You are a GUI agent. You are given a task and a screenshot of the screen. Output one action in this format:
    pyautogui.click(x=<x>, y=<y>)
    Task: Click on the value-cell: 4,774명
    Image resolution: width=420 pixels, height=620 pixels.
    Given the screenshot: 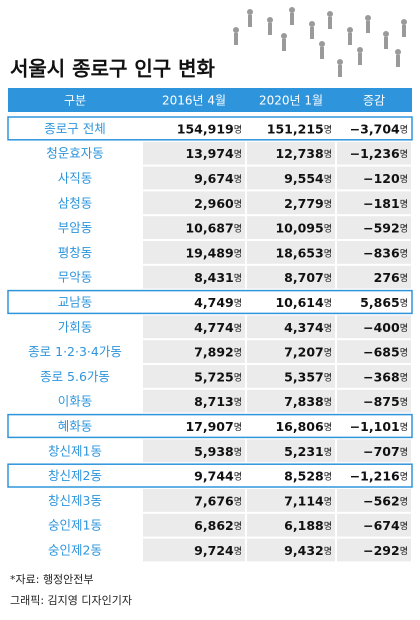 What is the action you would take?
    pyautogui.click(x=218, y=326)
    